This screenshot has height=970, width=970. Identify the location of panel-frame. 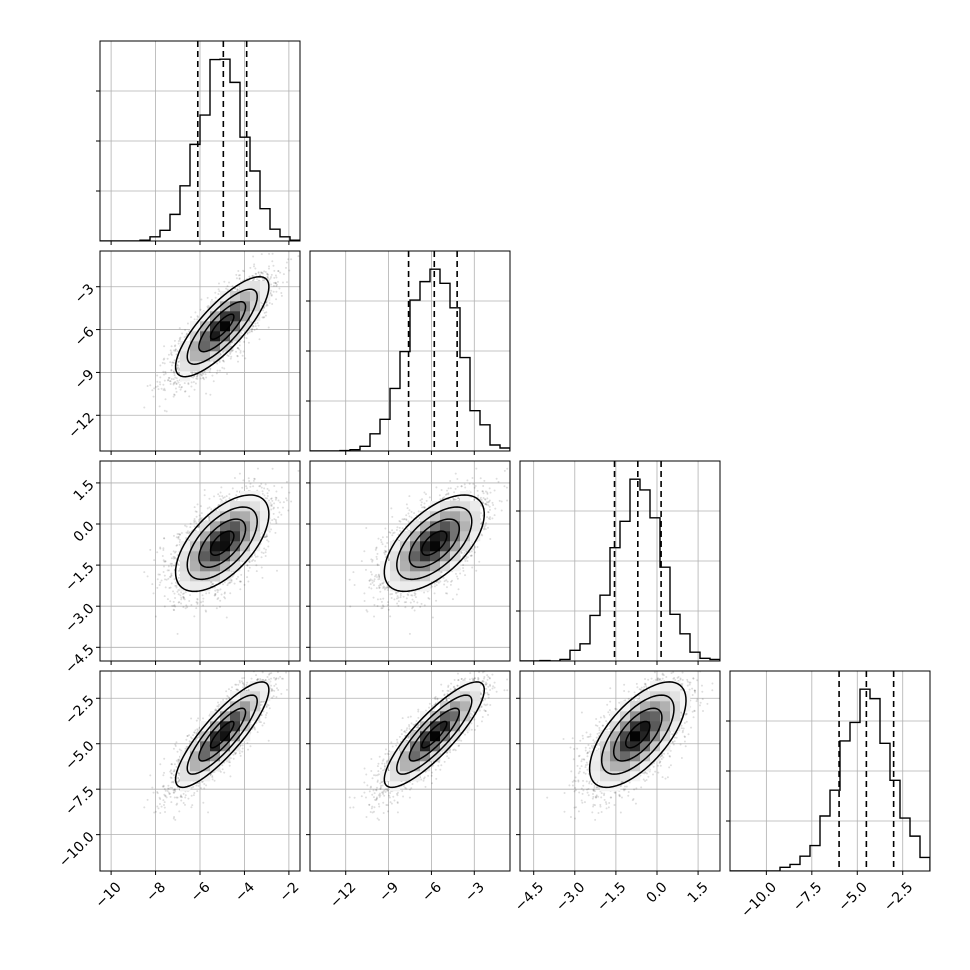
(620, 771).